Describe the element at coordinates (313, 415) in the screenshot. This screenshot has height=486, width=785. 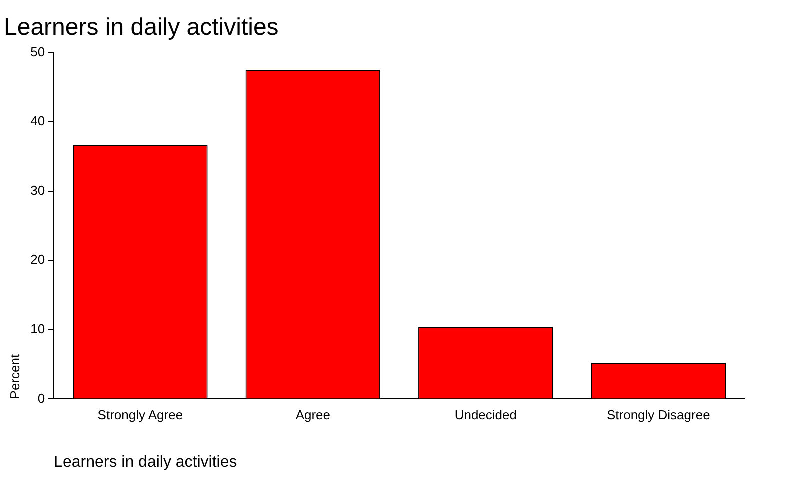
I see `x-tick-label: Agree` at that location.